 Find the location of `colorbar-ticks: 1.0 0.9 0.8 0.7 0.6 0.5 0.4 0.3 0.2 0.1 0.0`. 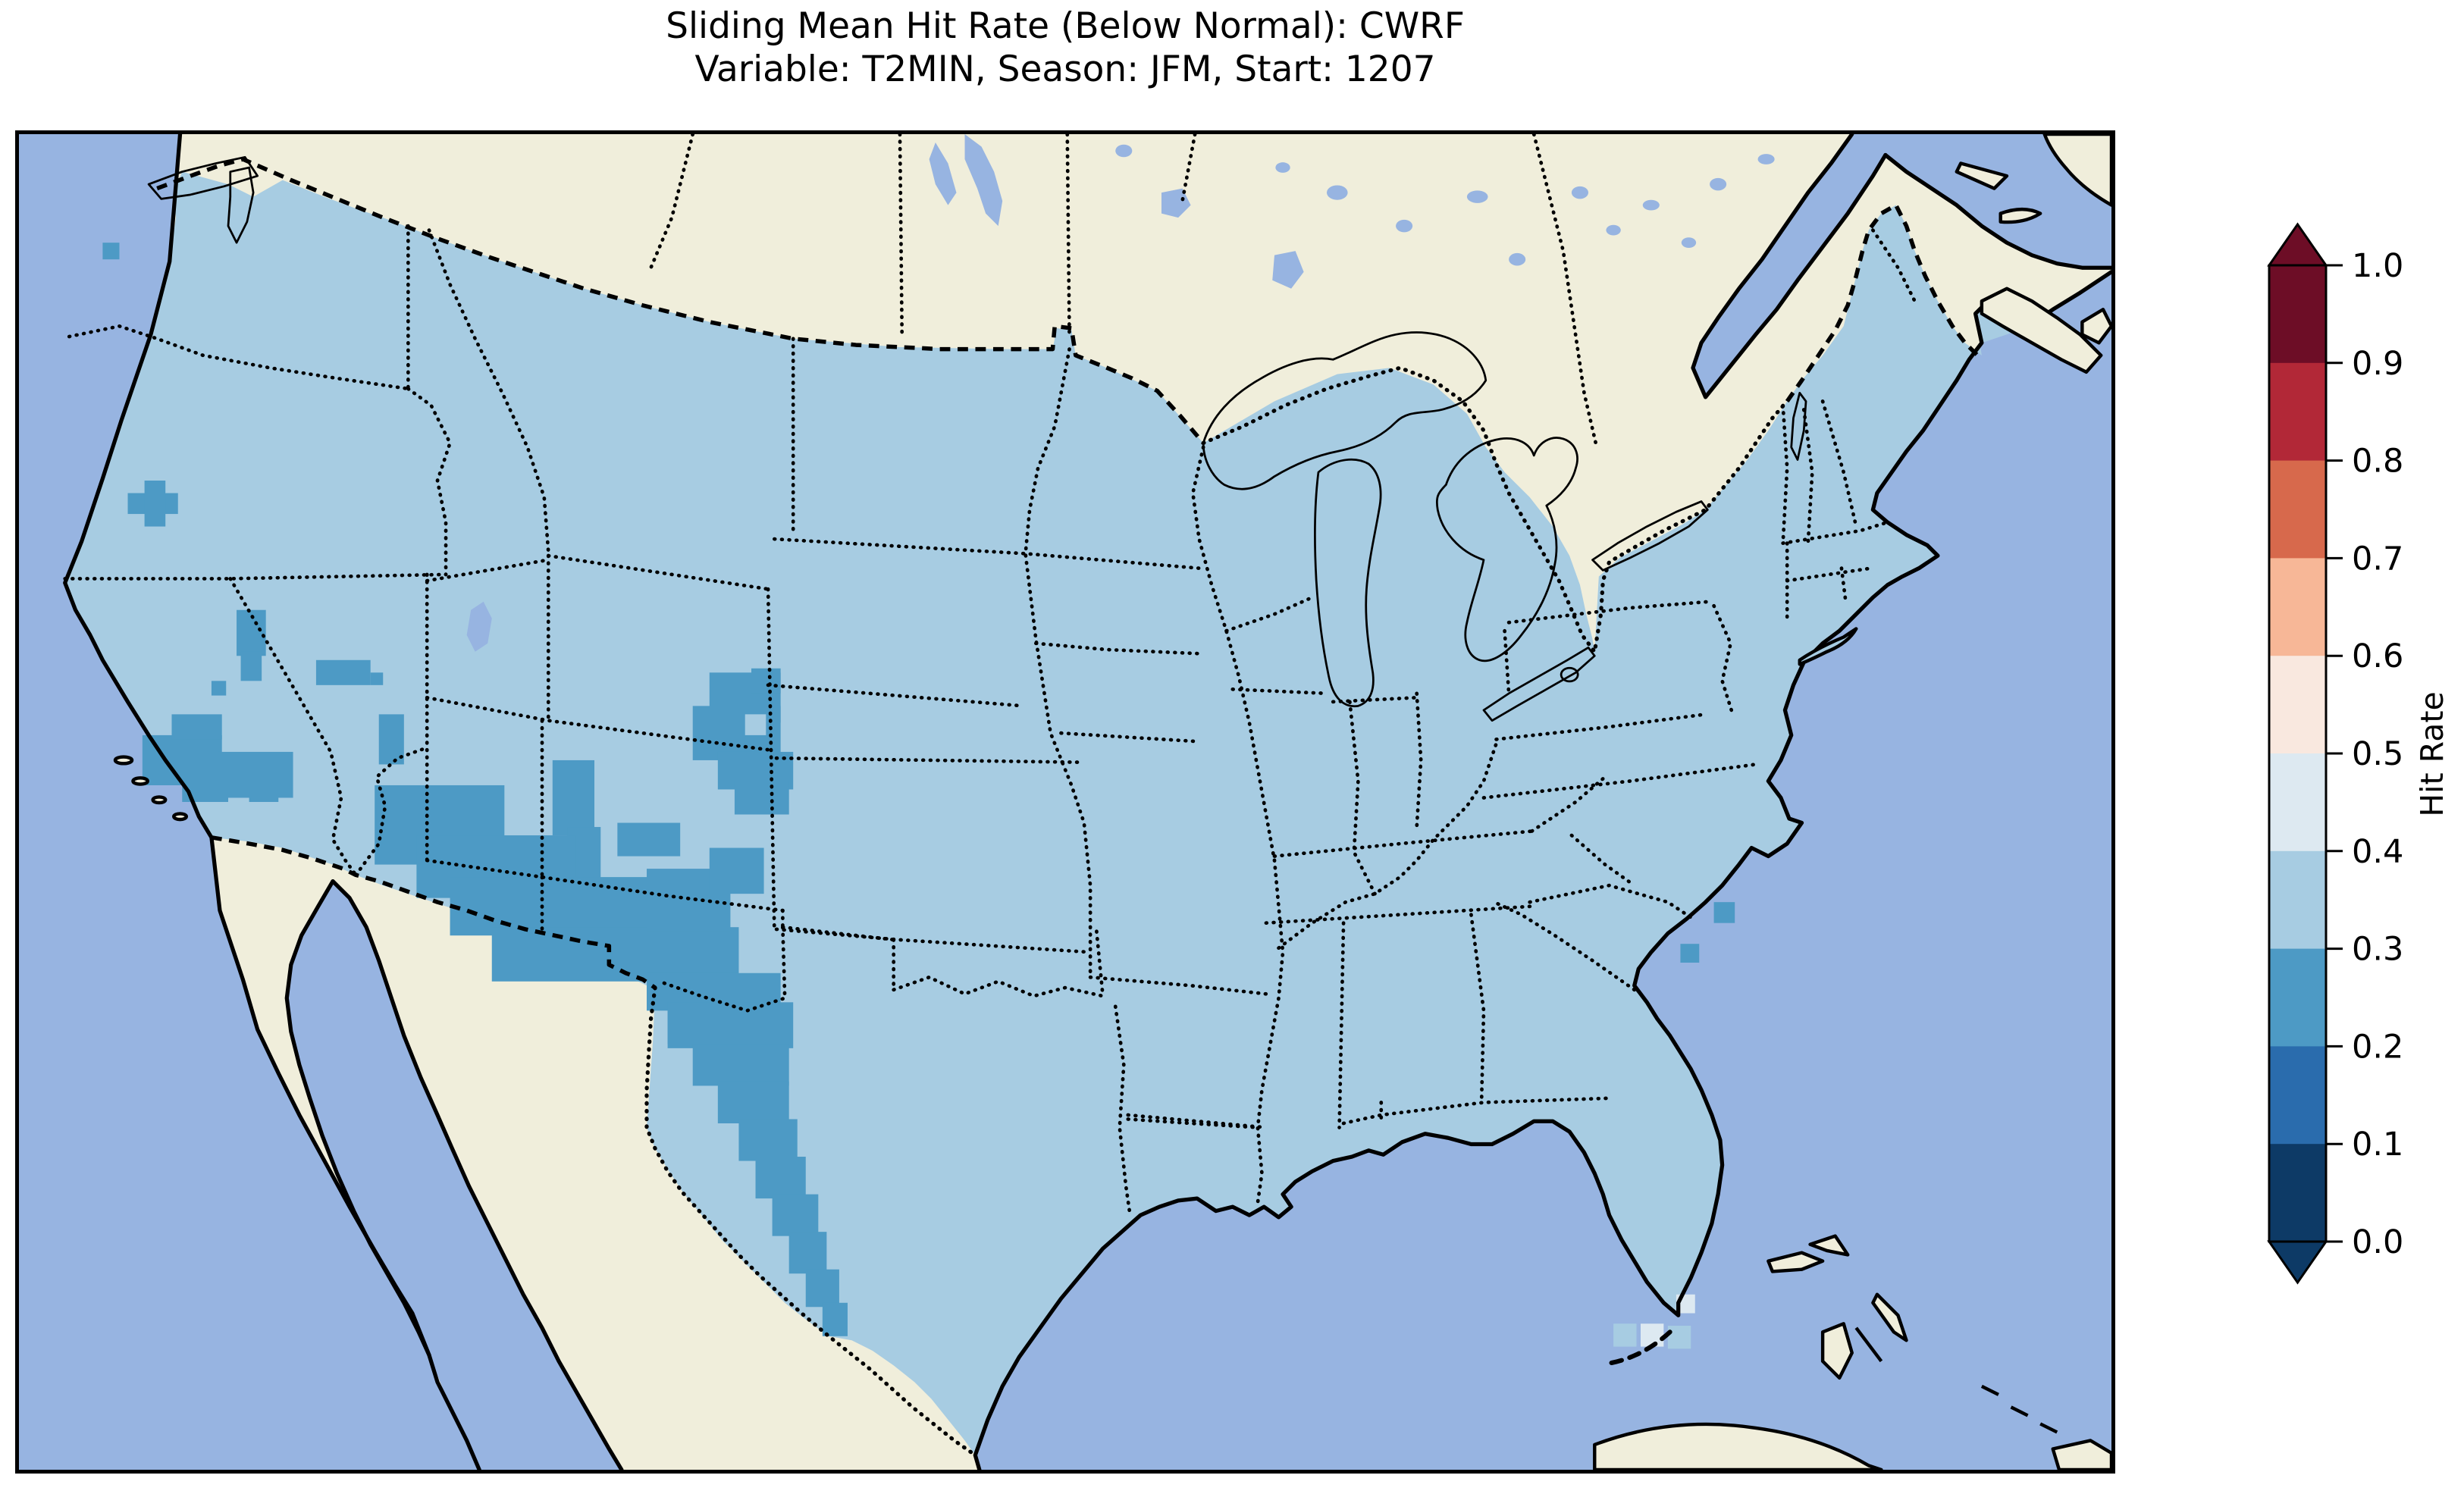

colorbar-ticks: 1.0 0.9 0.8 0.7 0.6 0.5 0.4 0.3 0.2 0.1 0.0 is located at coordinates (2364, 754).